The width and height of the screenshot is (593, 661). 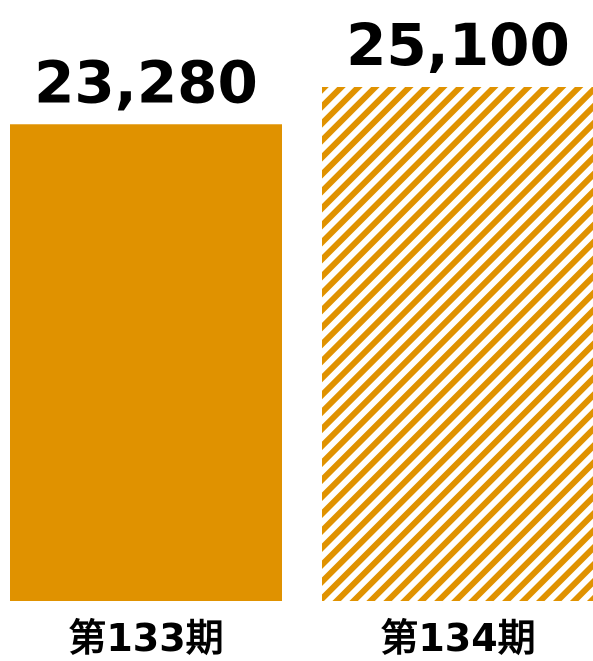 I want to click on value-label-1: 23,280, so click(x=146, y=82).